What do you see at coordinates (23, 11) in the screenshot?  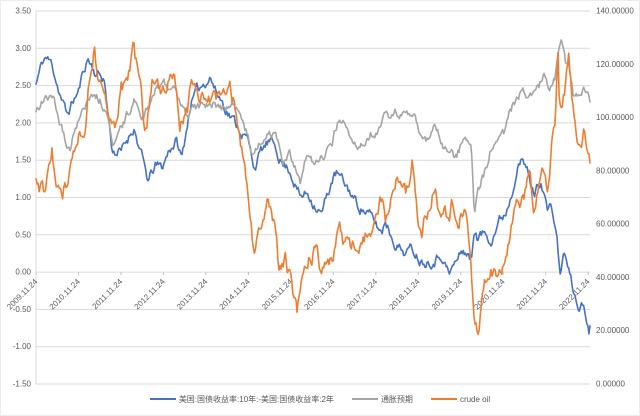 I see `left-axis-tick-label: 3.50` at bounding box center [23, 11].